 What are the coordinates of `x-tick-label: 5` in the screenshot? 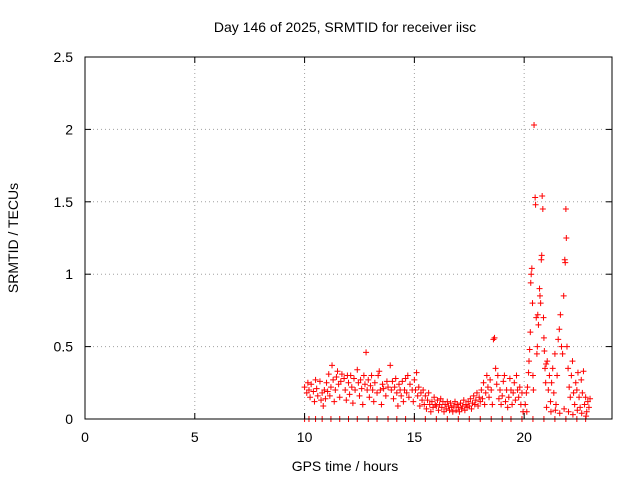 It's located at (195, 437).